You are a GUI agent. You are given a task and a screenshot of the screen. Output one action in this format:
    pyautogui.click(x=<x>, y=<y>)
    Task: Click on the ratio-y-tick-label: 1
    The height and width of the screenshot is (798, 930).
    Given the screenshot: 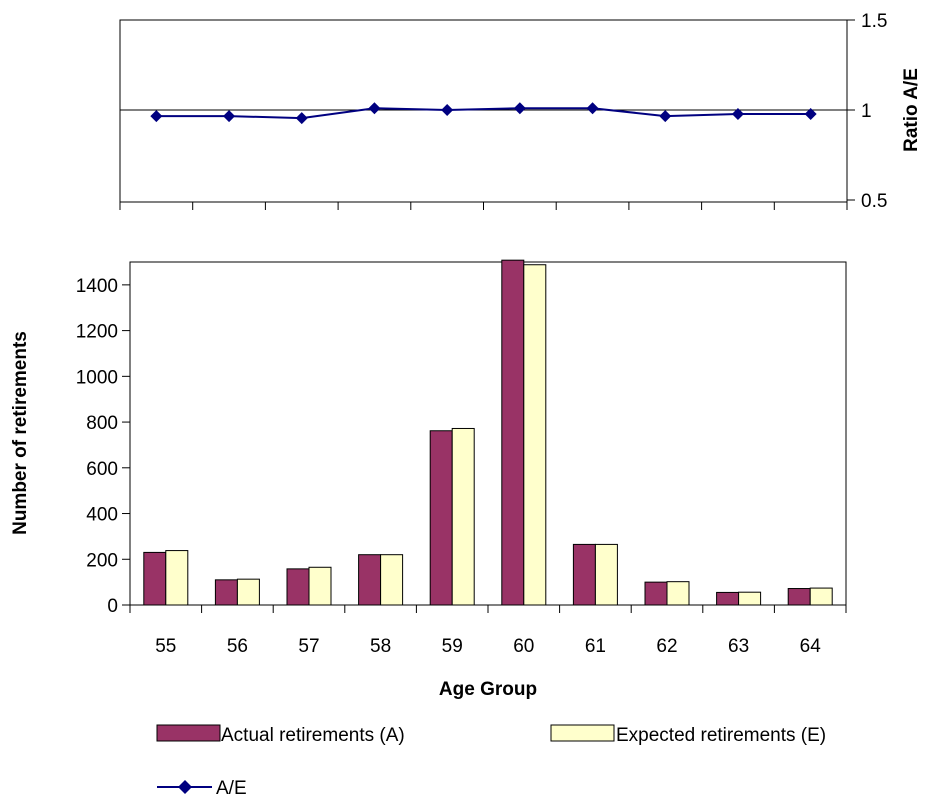 What is the action you would take?
    pyautogui.click(x=866, y=111)
    